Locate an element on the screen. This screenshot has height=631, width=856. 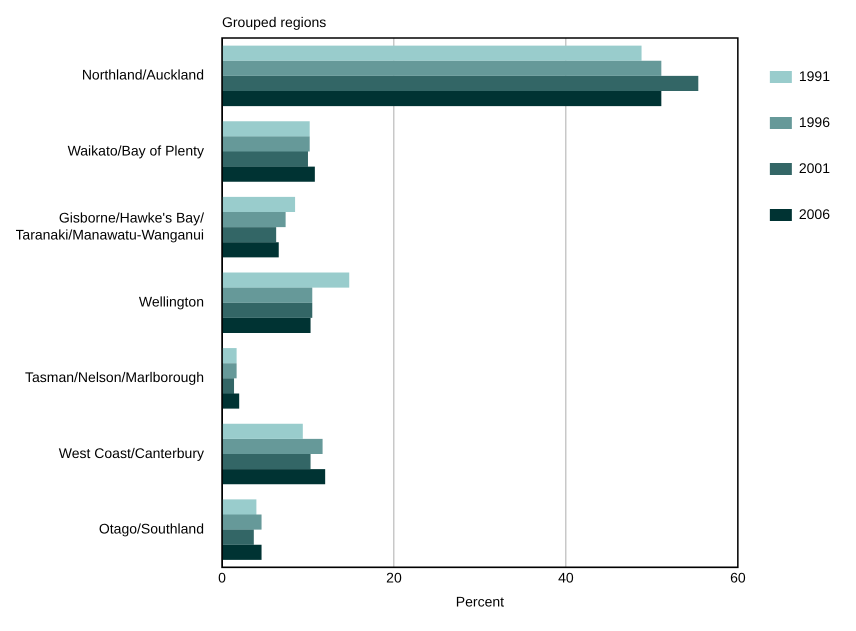
x-tick-label: 40 is located at coordinates (566, 578).